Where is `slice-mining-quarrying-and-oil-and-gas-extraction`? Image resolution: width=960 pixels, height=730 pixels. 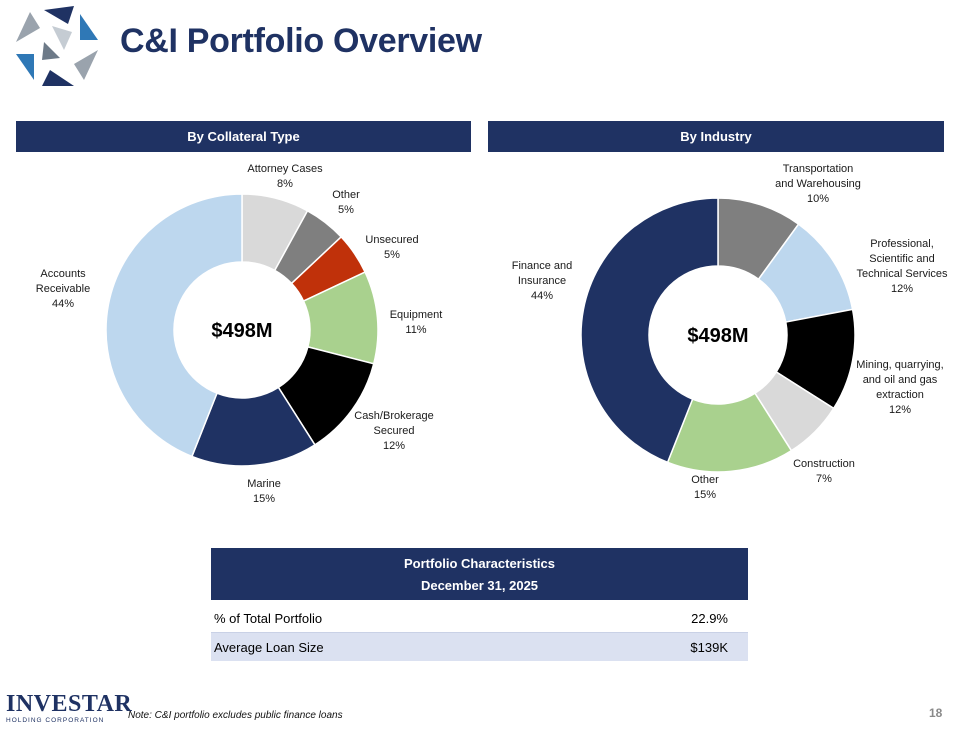
slice-mining-quarrying-and-oil-and-gas-extraction is located at coordinates (815, 359).